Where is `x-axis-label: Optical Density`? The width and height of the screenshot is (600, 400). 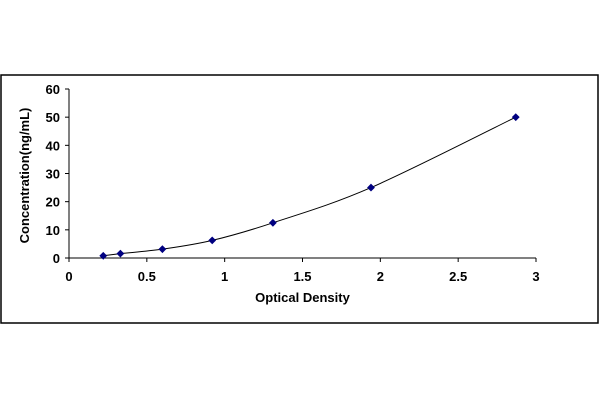 x-axis-label: Optical Density is located at coordinates (302, 297).